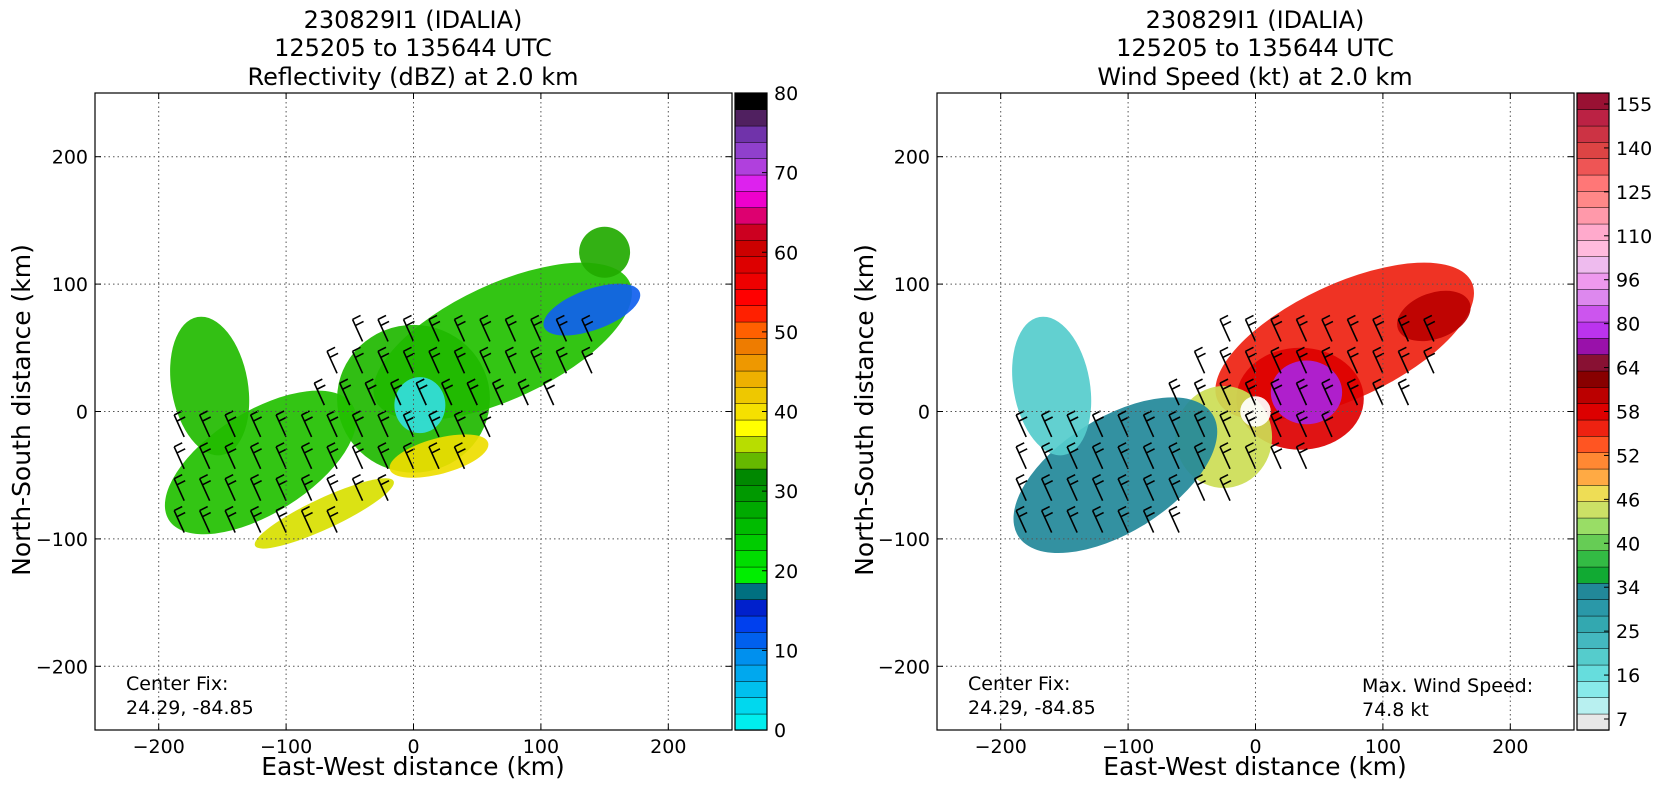  I want to click on x-tick-label: 0, so click(413, 747).